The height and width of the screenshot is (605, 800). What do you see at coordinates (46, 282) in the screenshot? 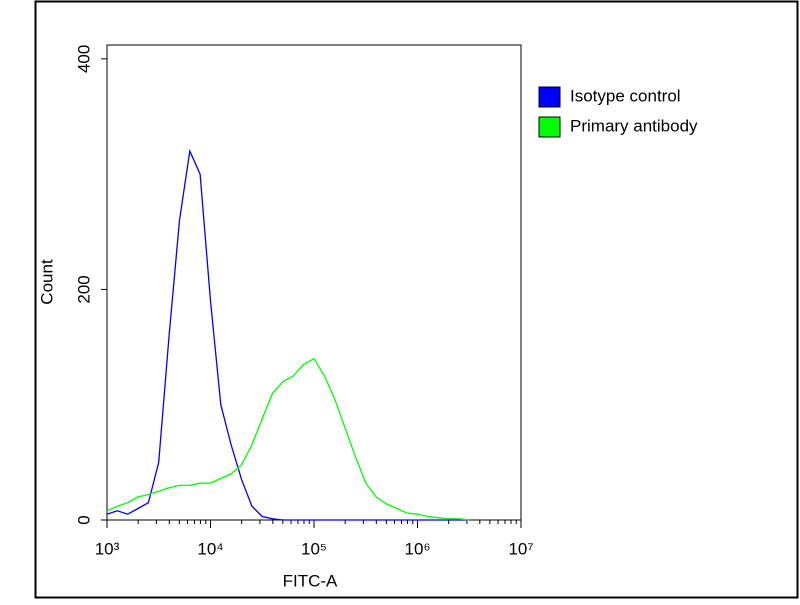
I see `y-axis-label: Count` at bounding box center [46, 282].